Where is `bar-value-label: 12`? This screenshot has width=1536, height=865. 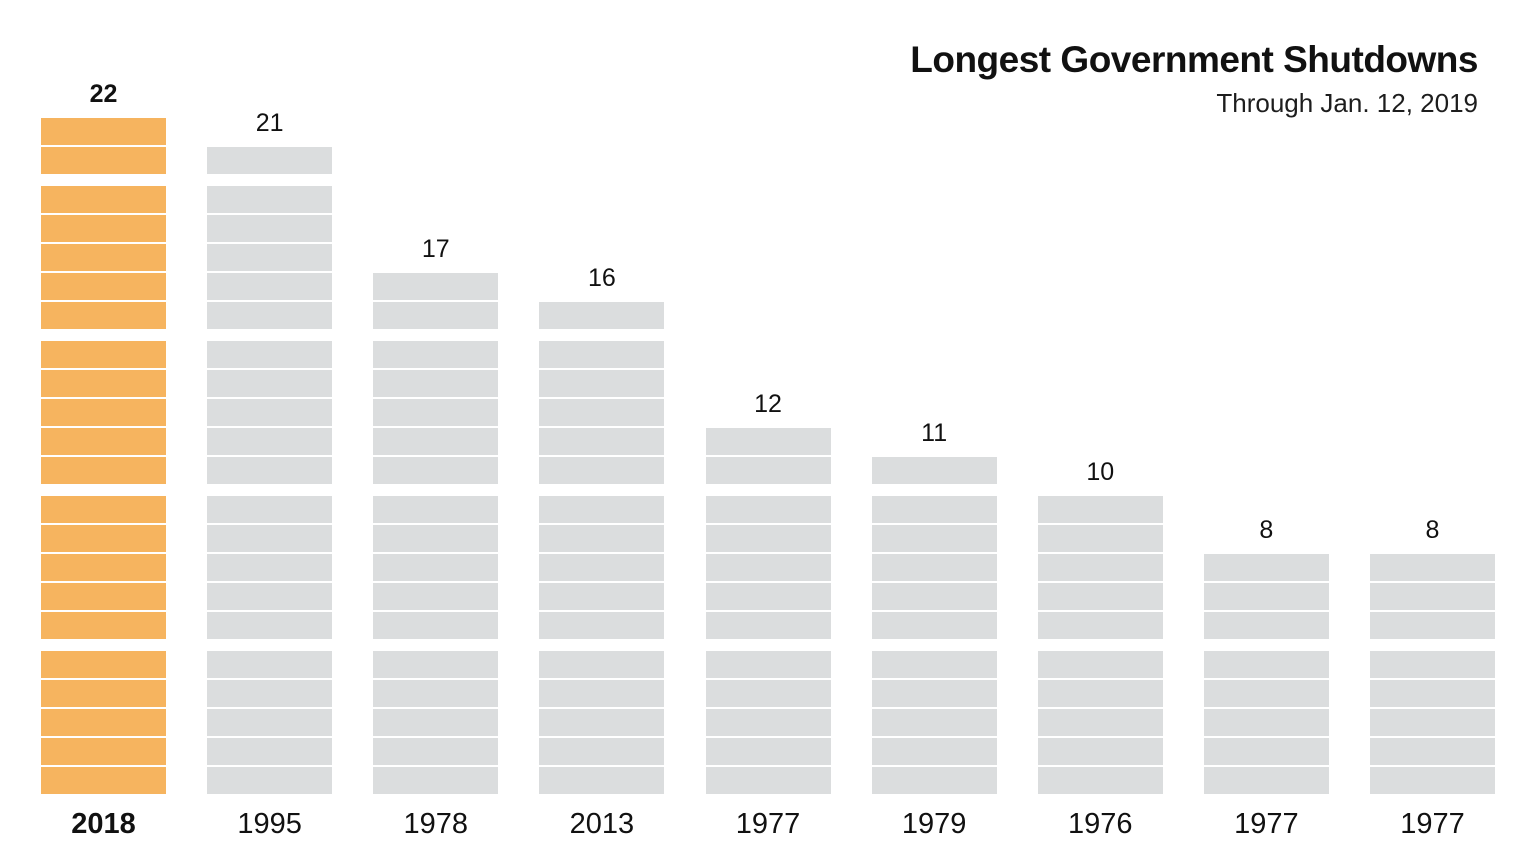
bar-value-label: 12 is located at coordinates (768, 403).